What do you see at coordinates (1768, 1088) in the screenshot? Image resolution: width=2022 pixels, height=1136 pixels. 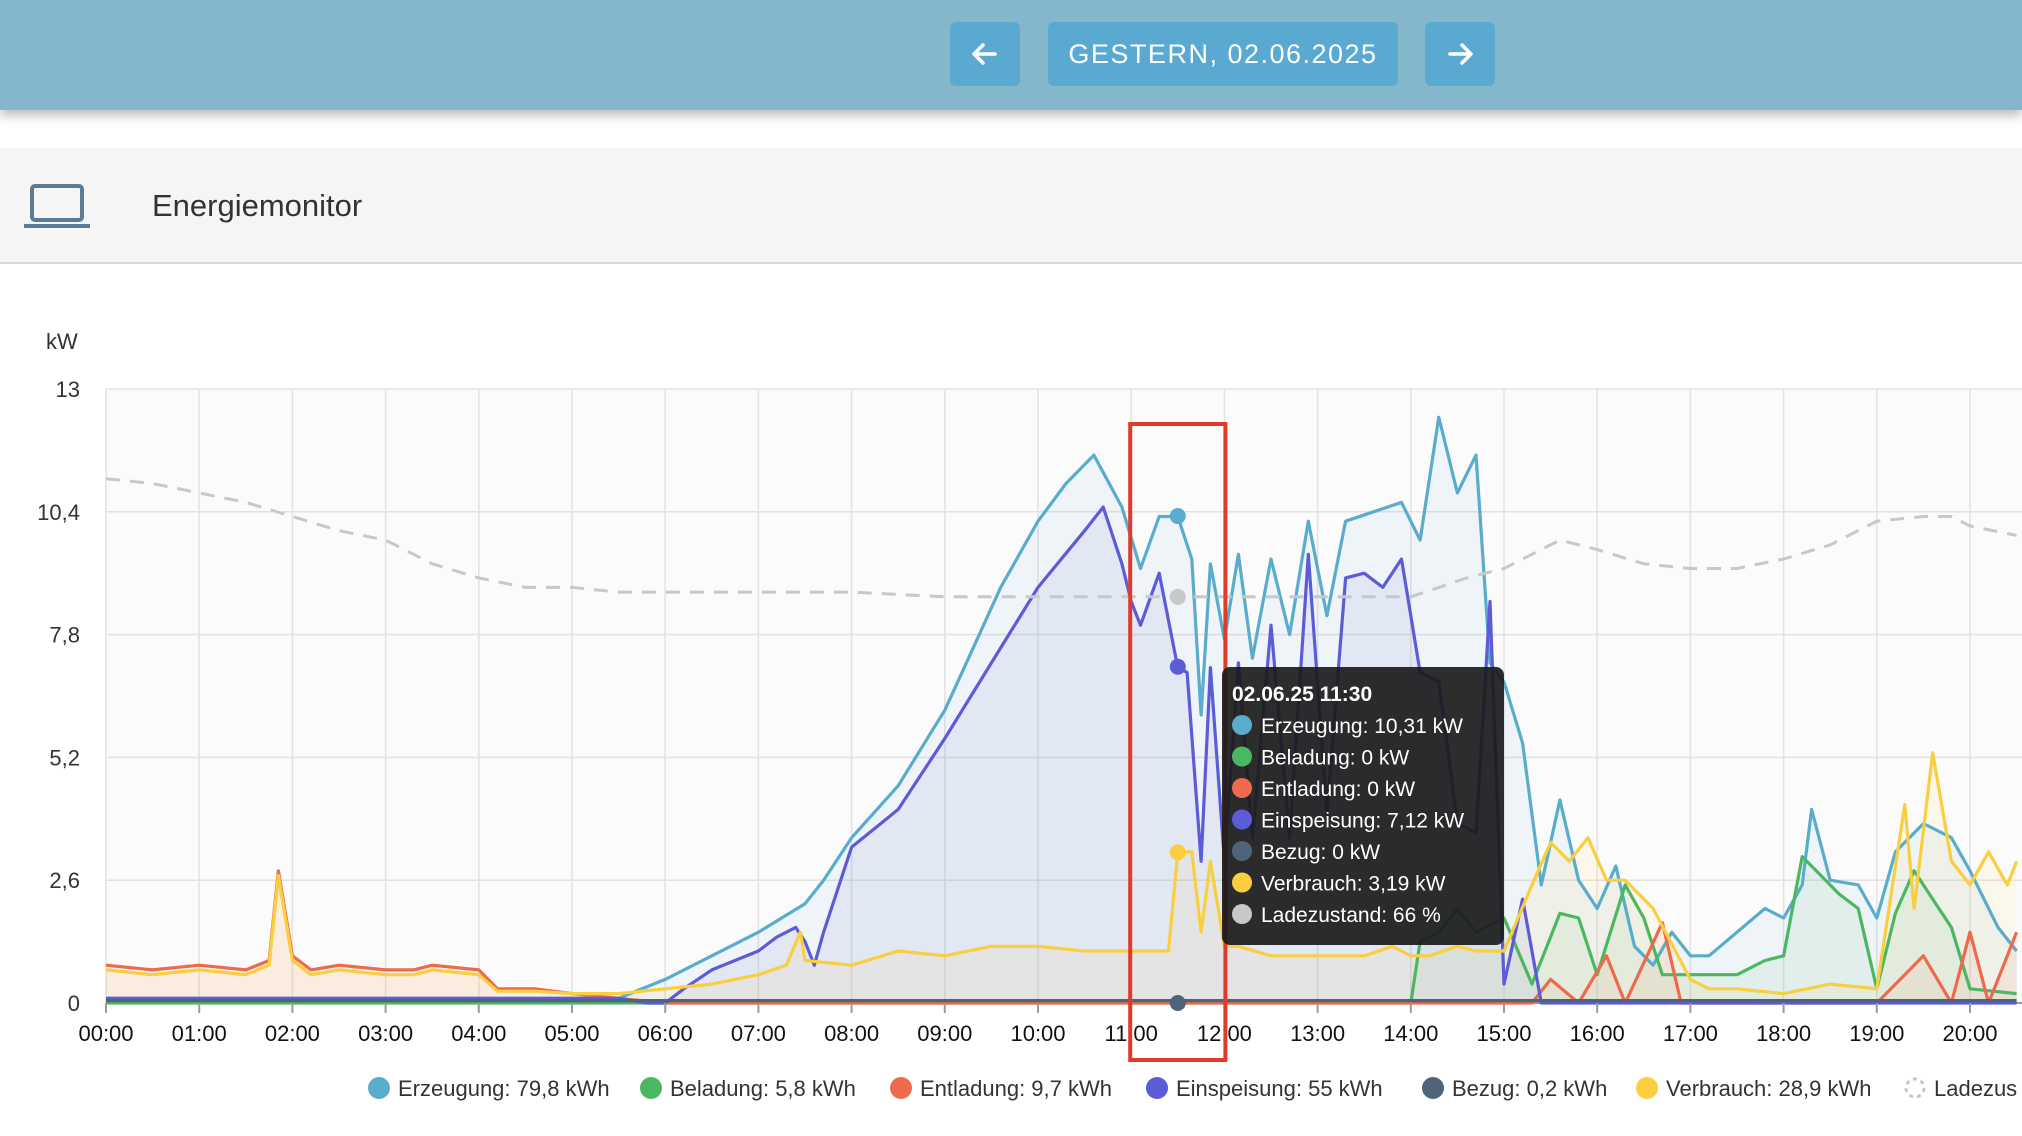 I see `legend-label: Verbrauch: 28,9 kWh` at bounding box center [1768, 1088].